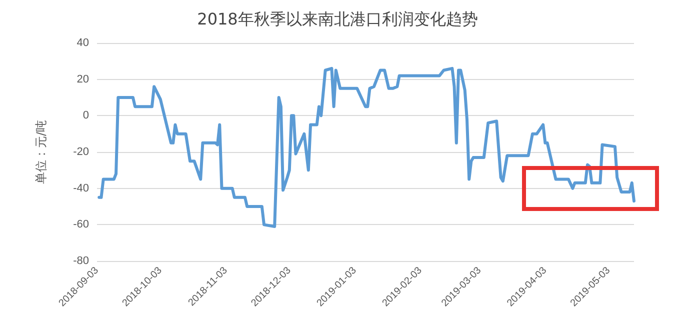 The width and height of the screenshot is (675, 321). I want to click on chart-title: 2018年秋季以来南北港口利润变化趋势, so click(337, 19).